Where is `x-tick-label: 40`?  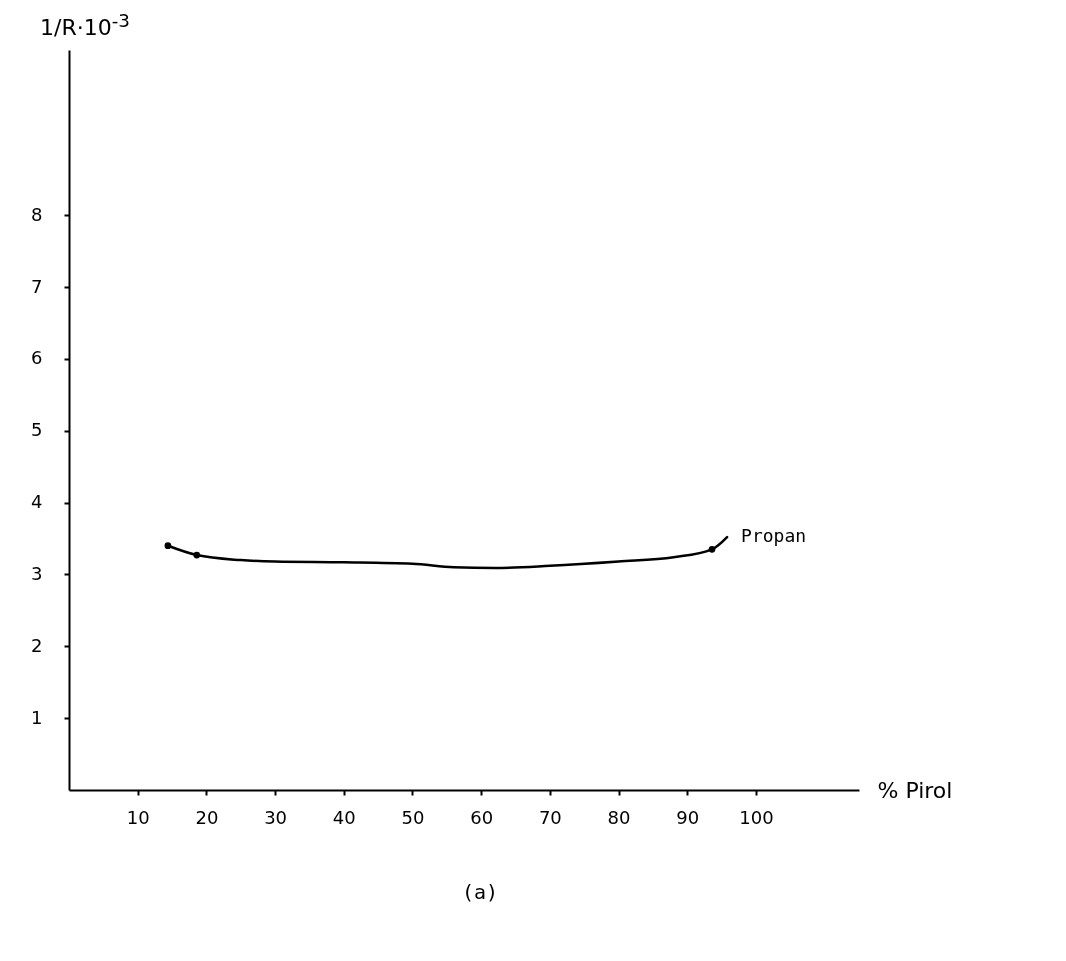
x-tick-label: 40 is located at coordinates (344, 817).